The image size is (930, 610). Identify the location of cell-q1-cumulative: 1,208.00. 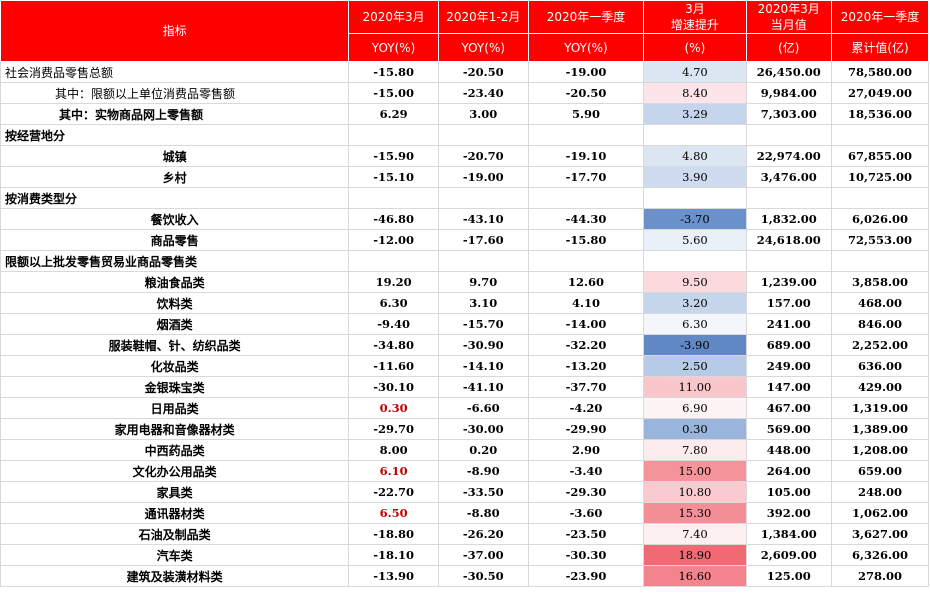
(880, 450).